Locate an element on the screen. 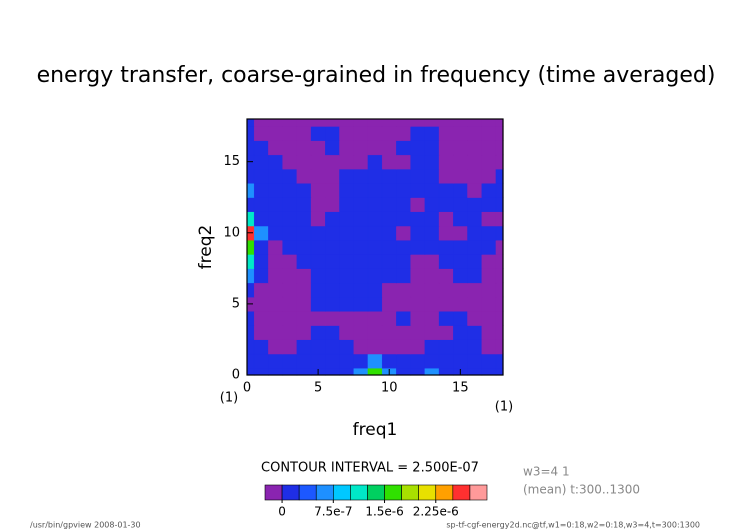 The width and height of the screenshot is (752, 532). y-axis-label: freq2 is located at coordinates (206, 247).